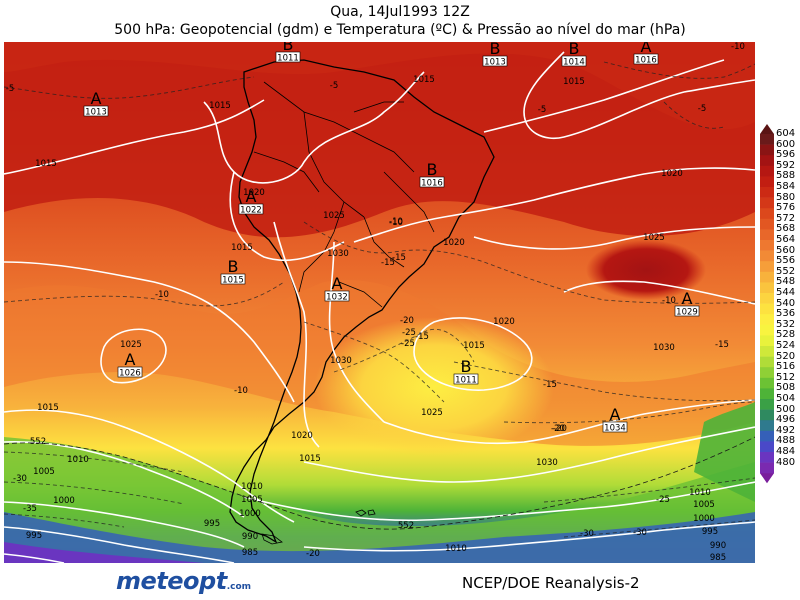  What do you see at coordinates (130, 374) in the screenshot?
I see `center-value: 1026` at bounding box center [130, 374].